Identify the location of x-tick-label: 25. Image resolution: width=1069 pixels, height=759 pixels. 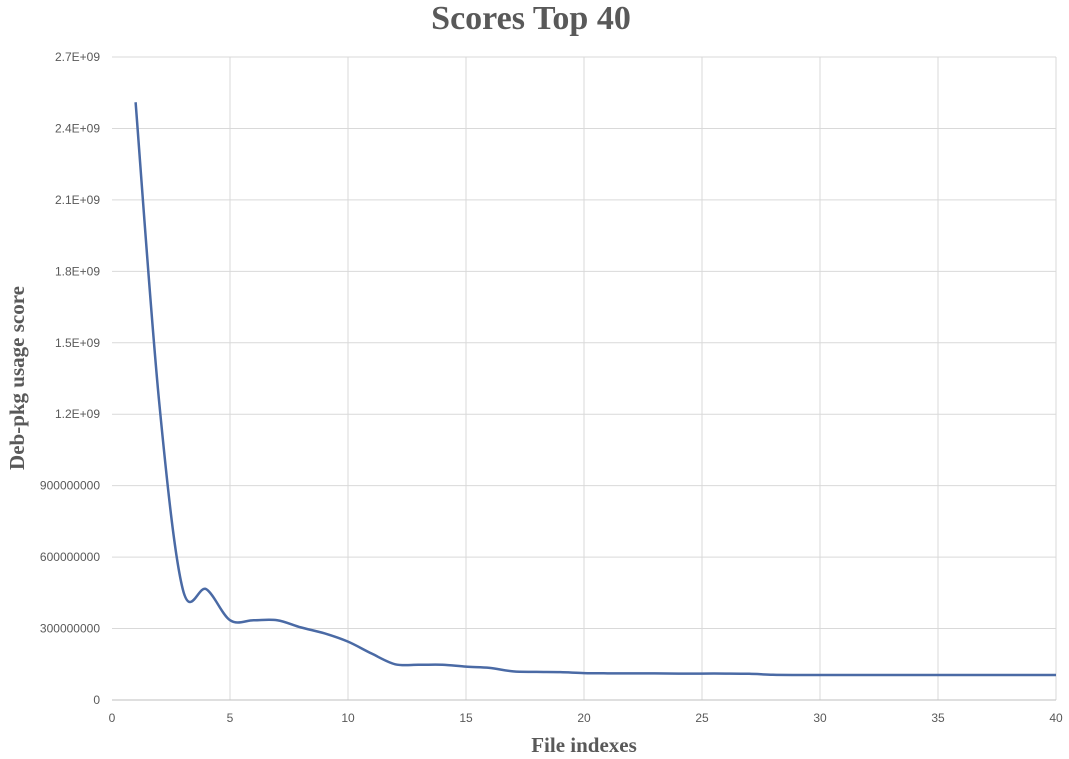
(702, 718).